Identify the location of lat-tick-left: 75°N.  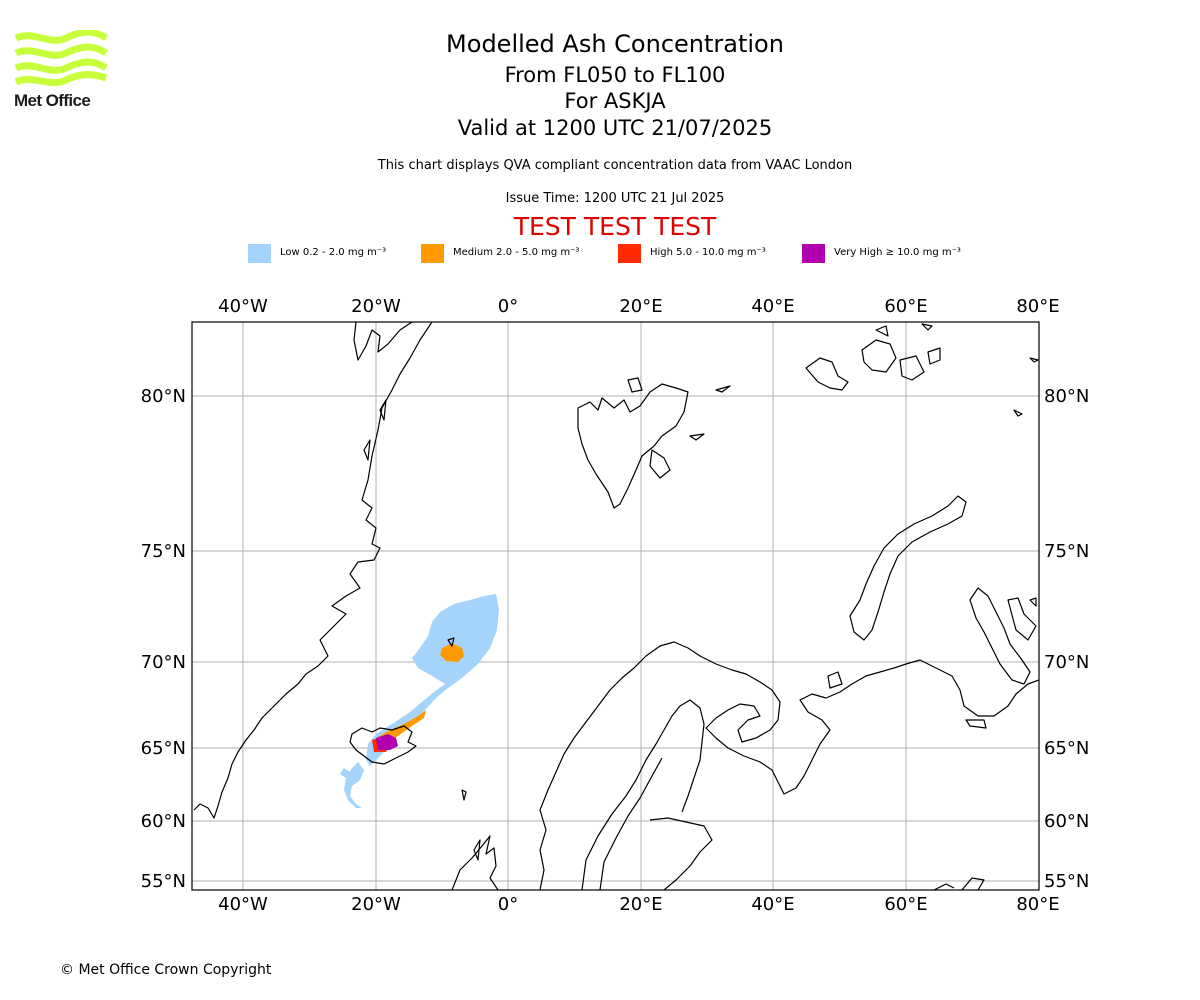
(163, 551).